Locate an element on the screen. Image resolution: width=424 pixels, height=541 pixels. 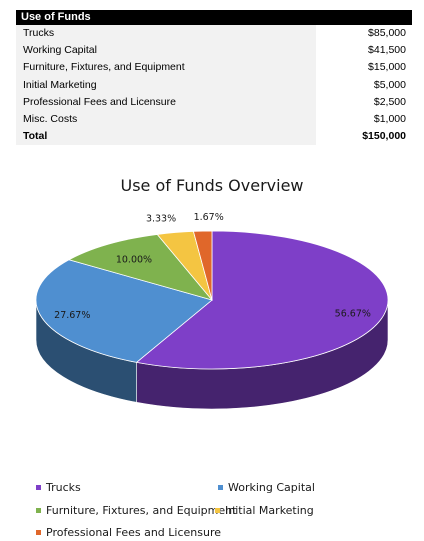
table-row: Professional Fees and Licensure $2,500 is located at coordinates (214, 102).